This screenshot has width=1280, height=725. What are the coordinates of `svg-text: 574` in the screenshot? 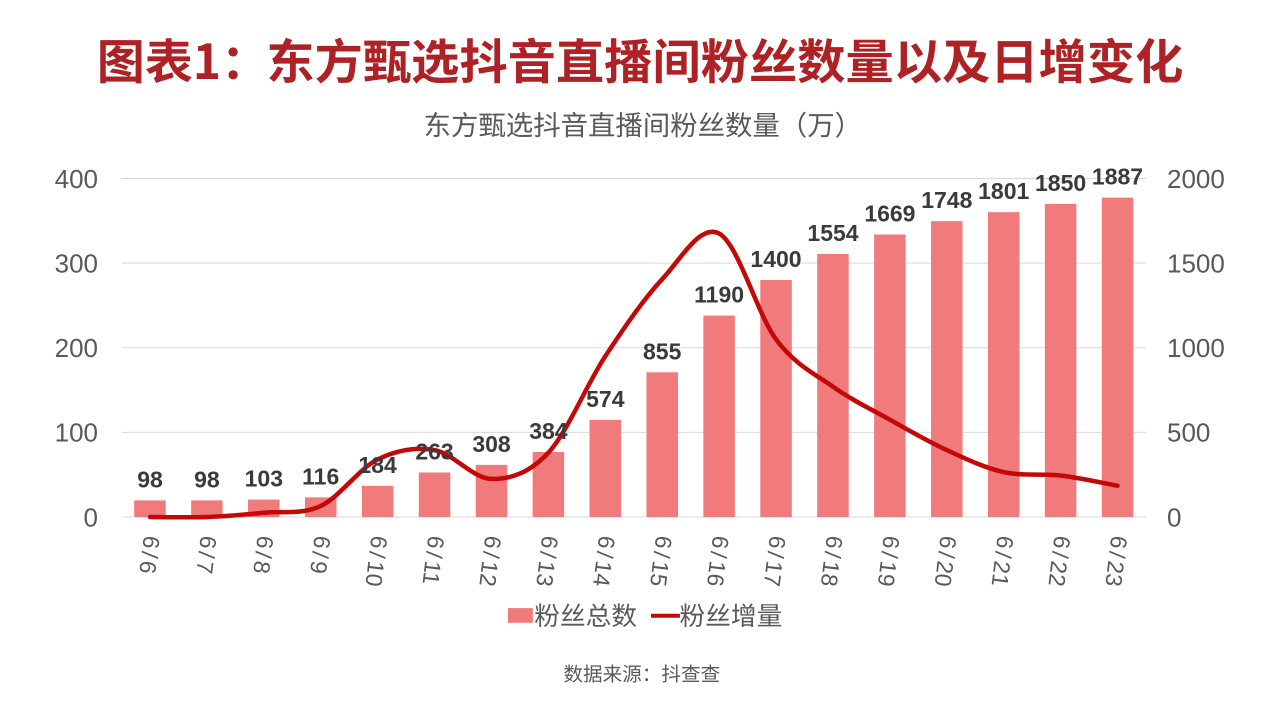 It's located at (605, 399).